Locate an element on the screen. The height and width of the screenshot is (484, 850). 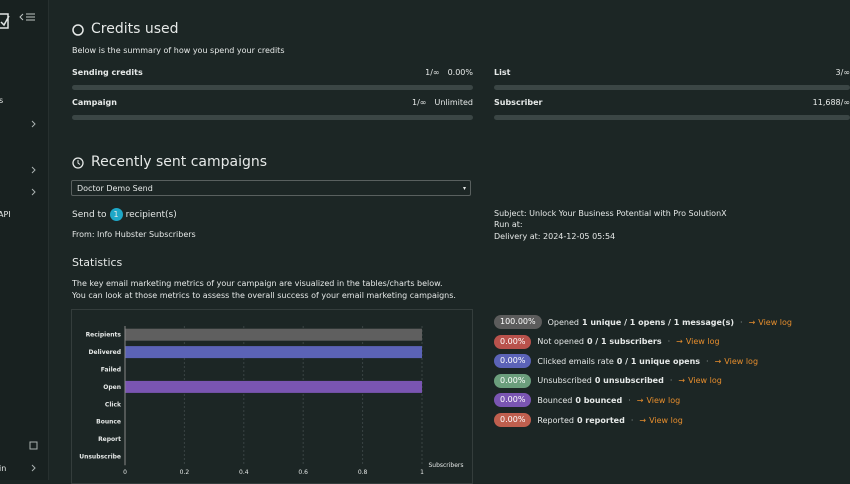
metric-label: Clicked emails rate is located at coordinates (575, 361).